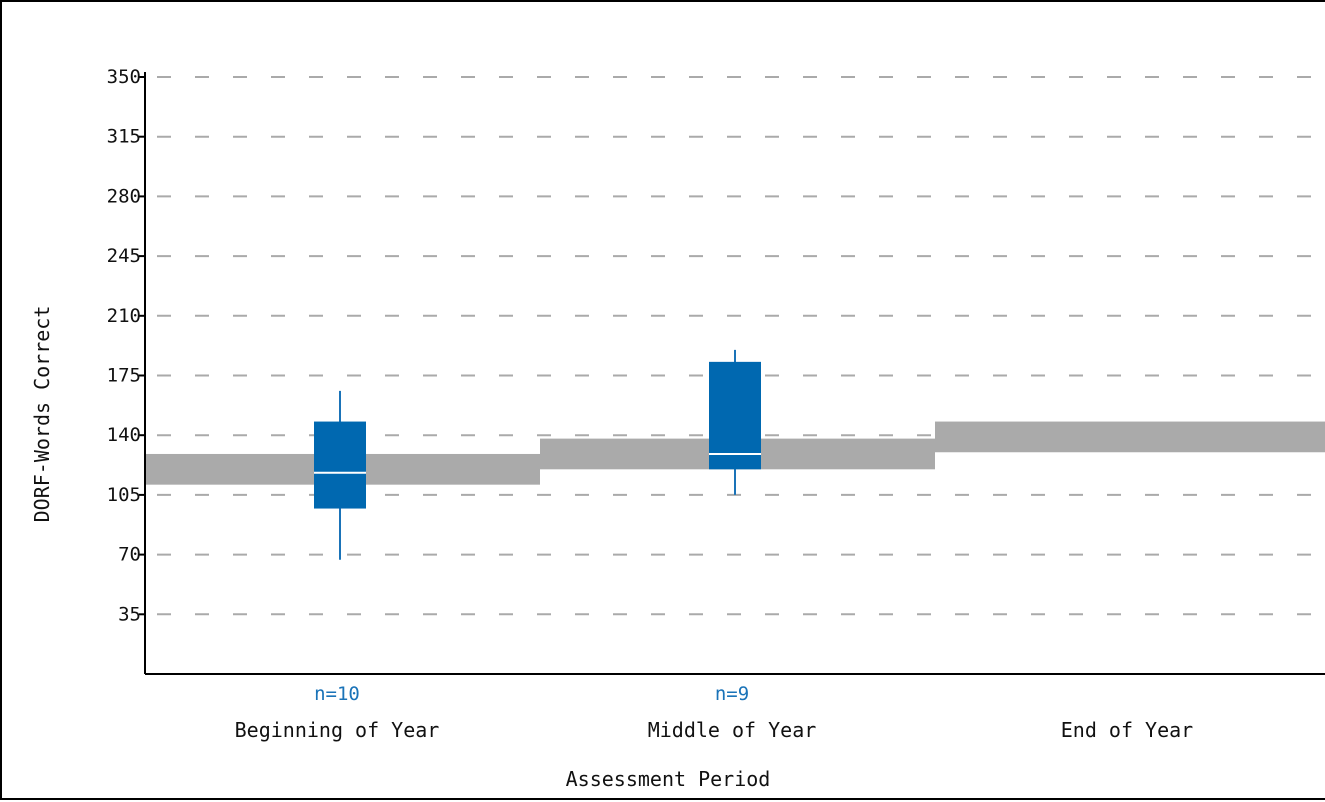  What do you see at coordinates (126, 345) in the screenshot?
I see `y-tick-labels: 35 70 105 140 175 210 245 280 315 350` at bounding box center [126, 345].